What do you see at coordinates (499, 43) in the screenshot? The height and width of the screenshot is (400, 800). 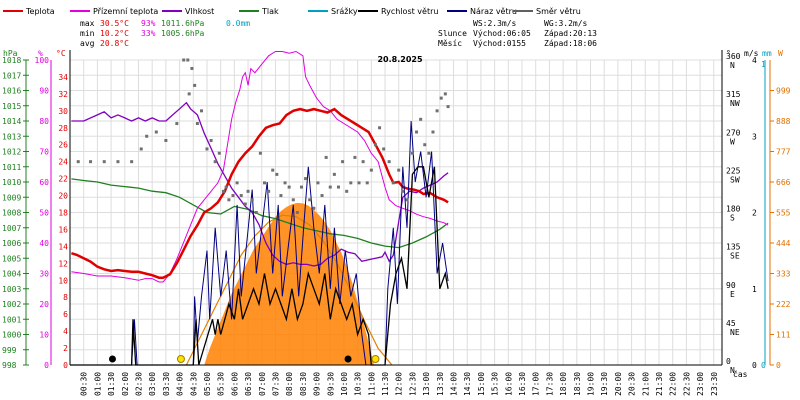 I see `moon-rise: Východ:0155` at bounding box center [499, 43].